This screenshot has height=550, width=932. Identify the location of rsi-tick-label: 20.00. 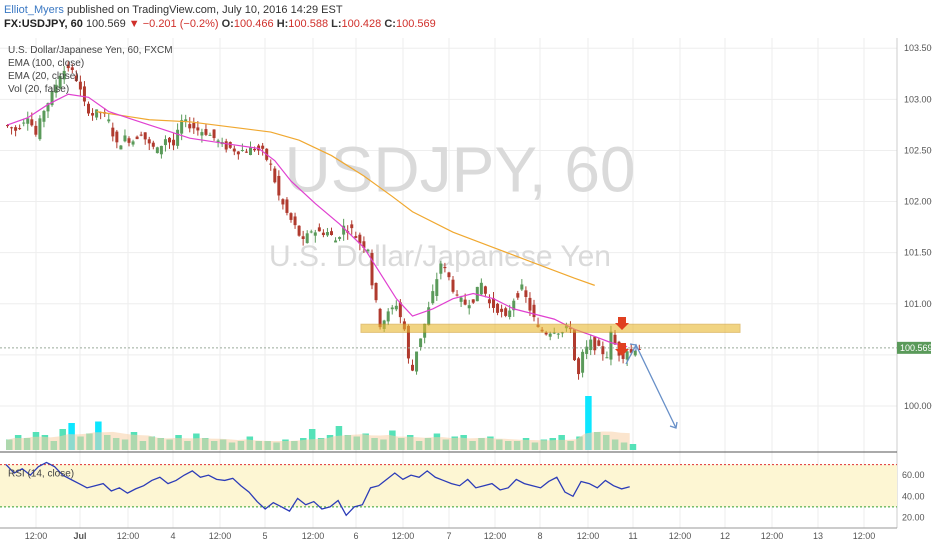
(913, 517).